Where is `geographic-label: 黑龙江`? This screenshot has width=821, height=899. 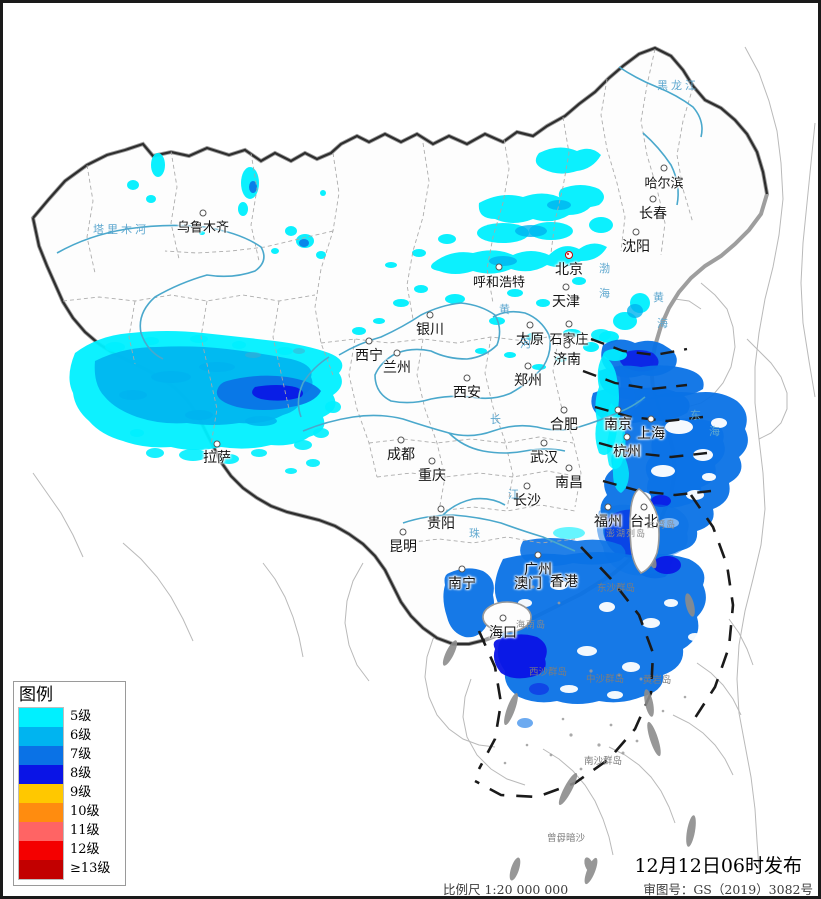 geographic-label: 黑龙江 is located at coordinates (678, 85).